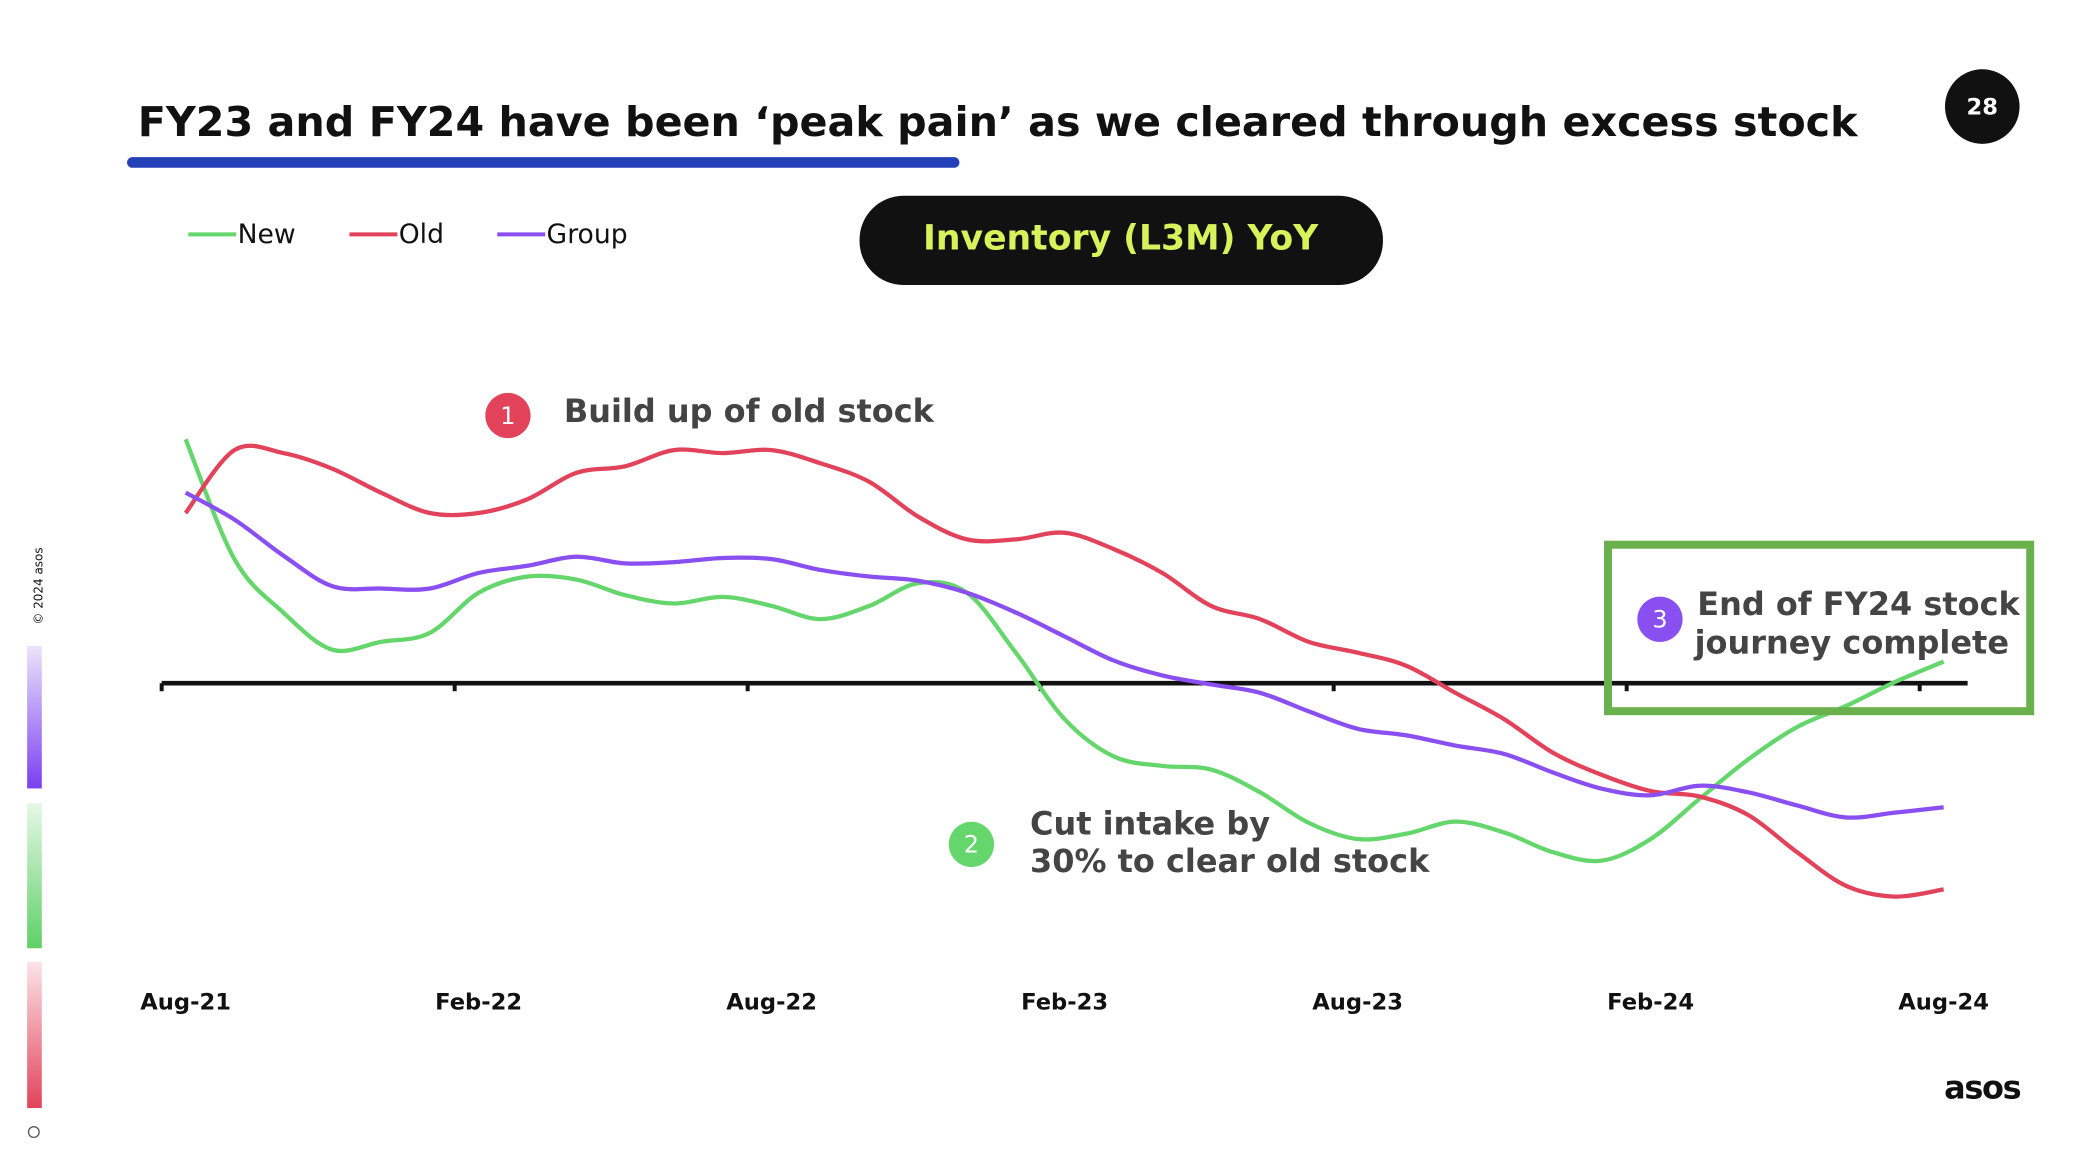  I want to click on x-tick-label: Feb-23, so click(1064, 1002).